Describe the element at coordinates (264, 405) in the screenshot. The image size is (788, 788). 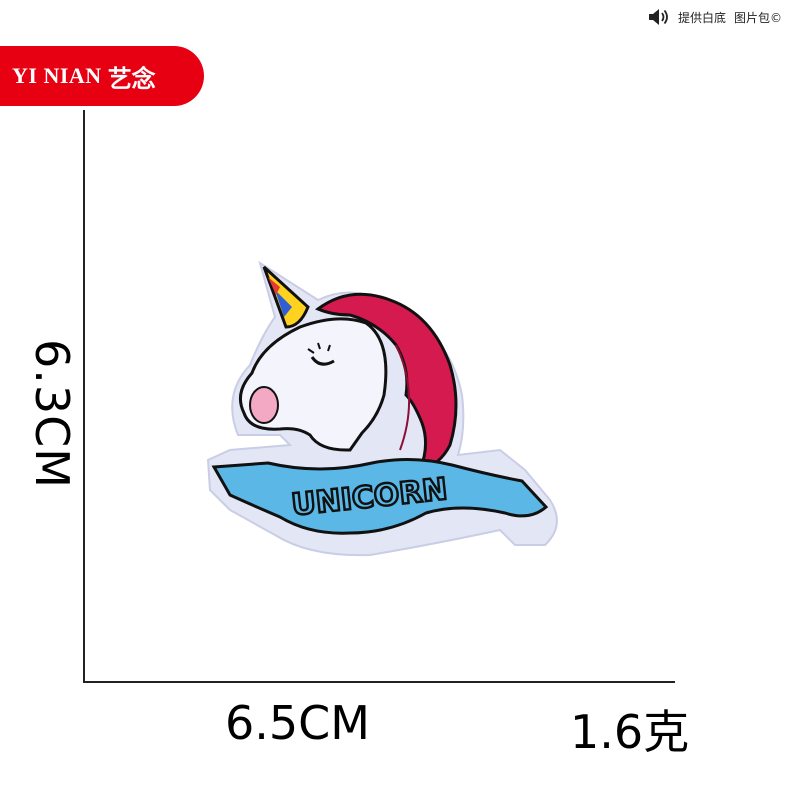
I see `unicorn-cheek` at that location.